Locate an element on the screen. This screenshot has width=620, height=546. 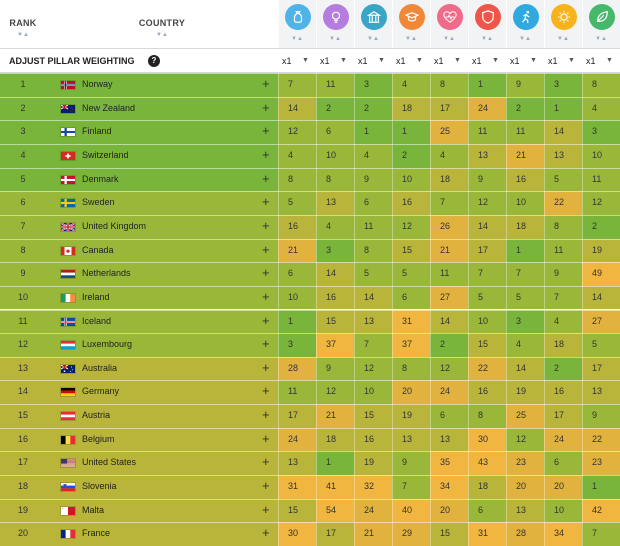
lightbulb-icon is located at coordinates (336, 17).